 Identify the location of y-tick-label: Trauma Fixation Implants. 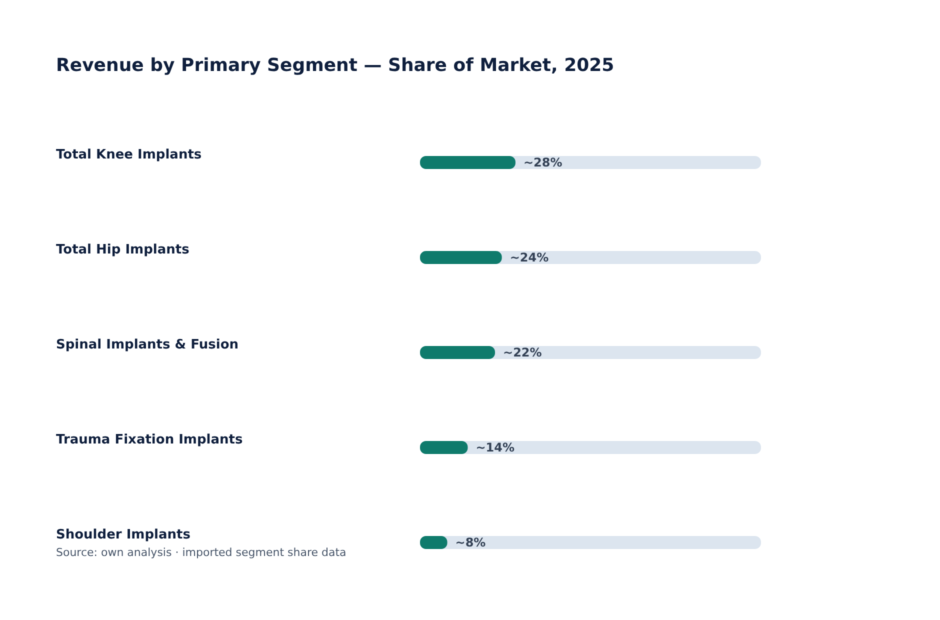
(149, 440).